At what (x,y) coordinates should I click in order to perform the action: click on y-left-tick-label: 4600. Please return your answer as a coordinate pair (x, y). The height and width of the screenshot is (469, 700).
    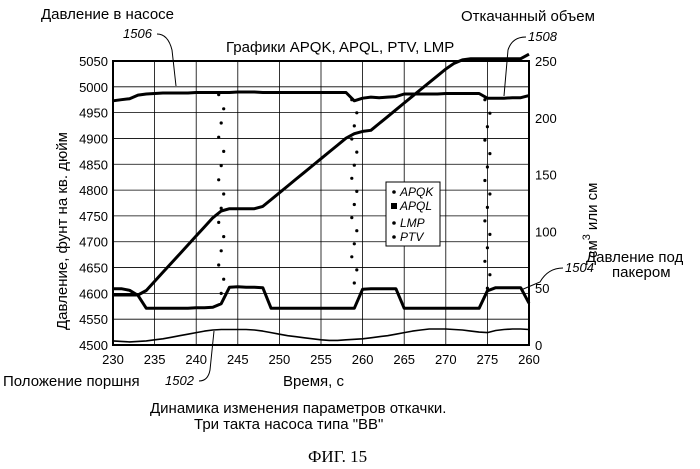
    Looking at the image, I should click on (93, 293).